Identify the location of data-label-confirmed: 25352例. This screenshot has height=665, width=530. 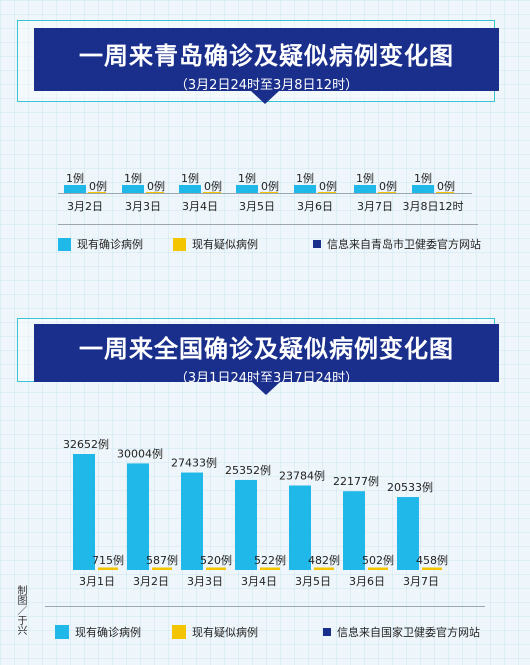
(248, 470).